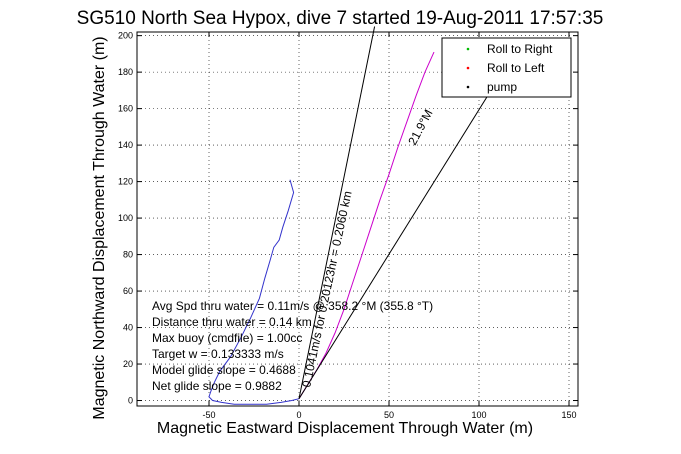 The image size is (681, 454). Describe the element at coordinates (224, 370) in the screenshot. I see `stats-line: Model glide slope = 0.4688` at that location.